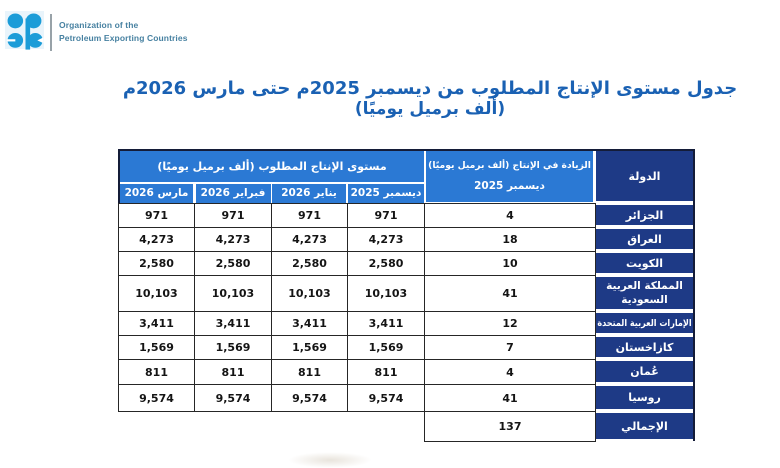 The image size is (780, 468). I want to click on cell-algeria-mar: 971, so click(156, 215).